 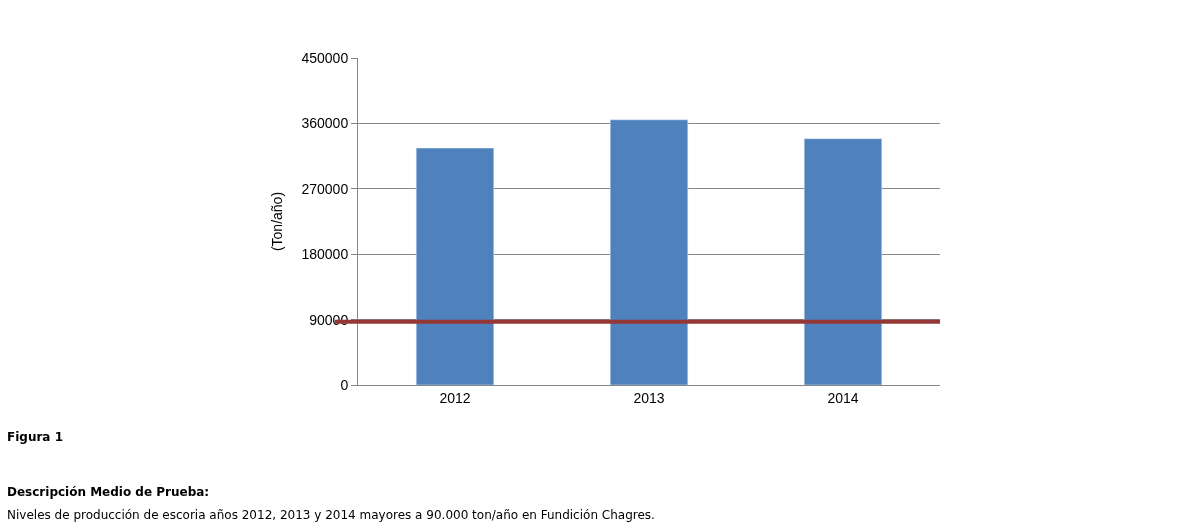 What do you see at coordinates (325, 57) in the screenshot?
I see `y-tick-label: 450000` at bounding box center [325, 57].